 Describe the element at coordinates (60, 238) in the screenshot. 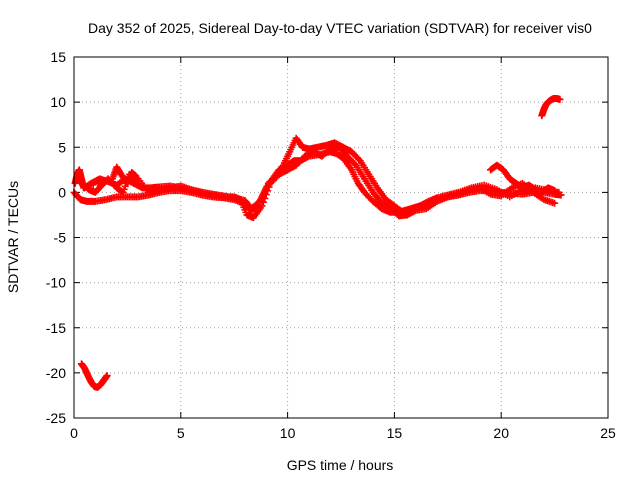

I see `y-tick-label: -5` at that location.